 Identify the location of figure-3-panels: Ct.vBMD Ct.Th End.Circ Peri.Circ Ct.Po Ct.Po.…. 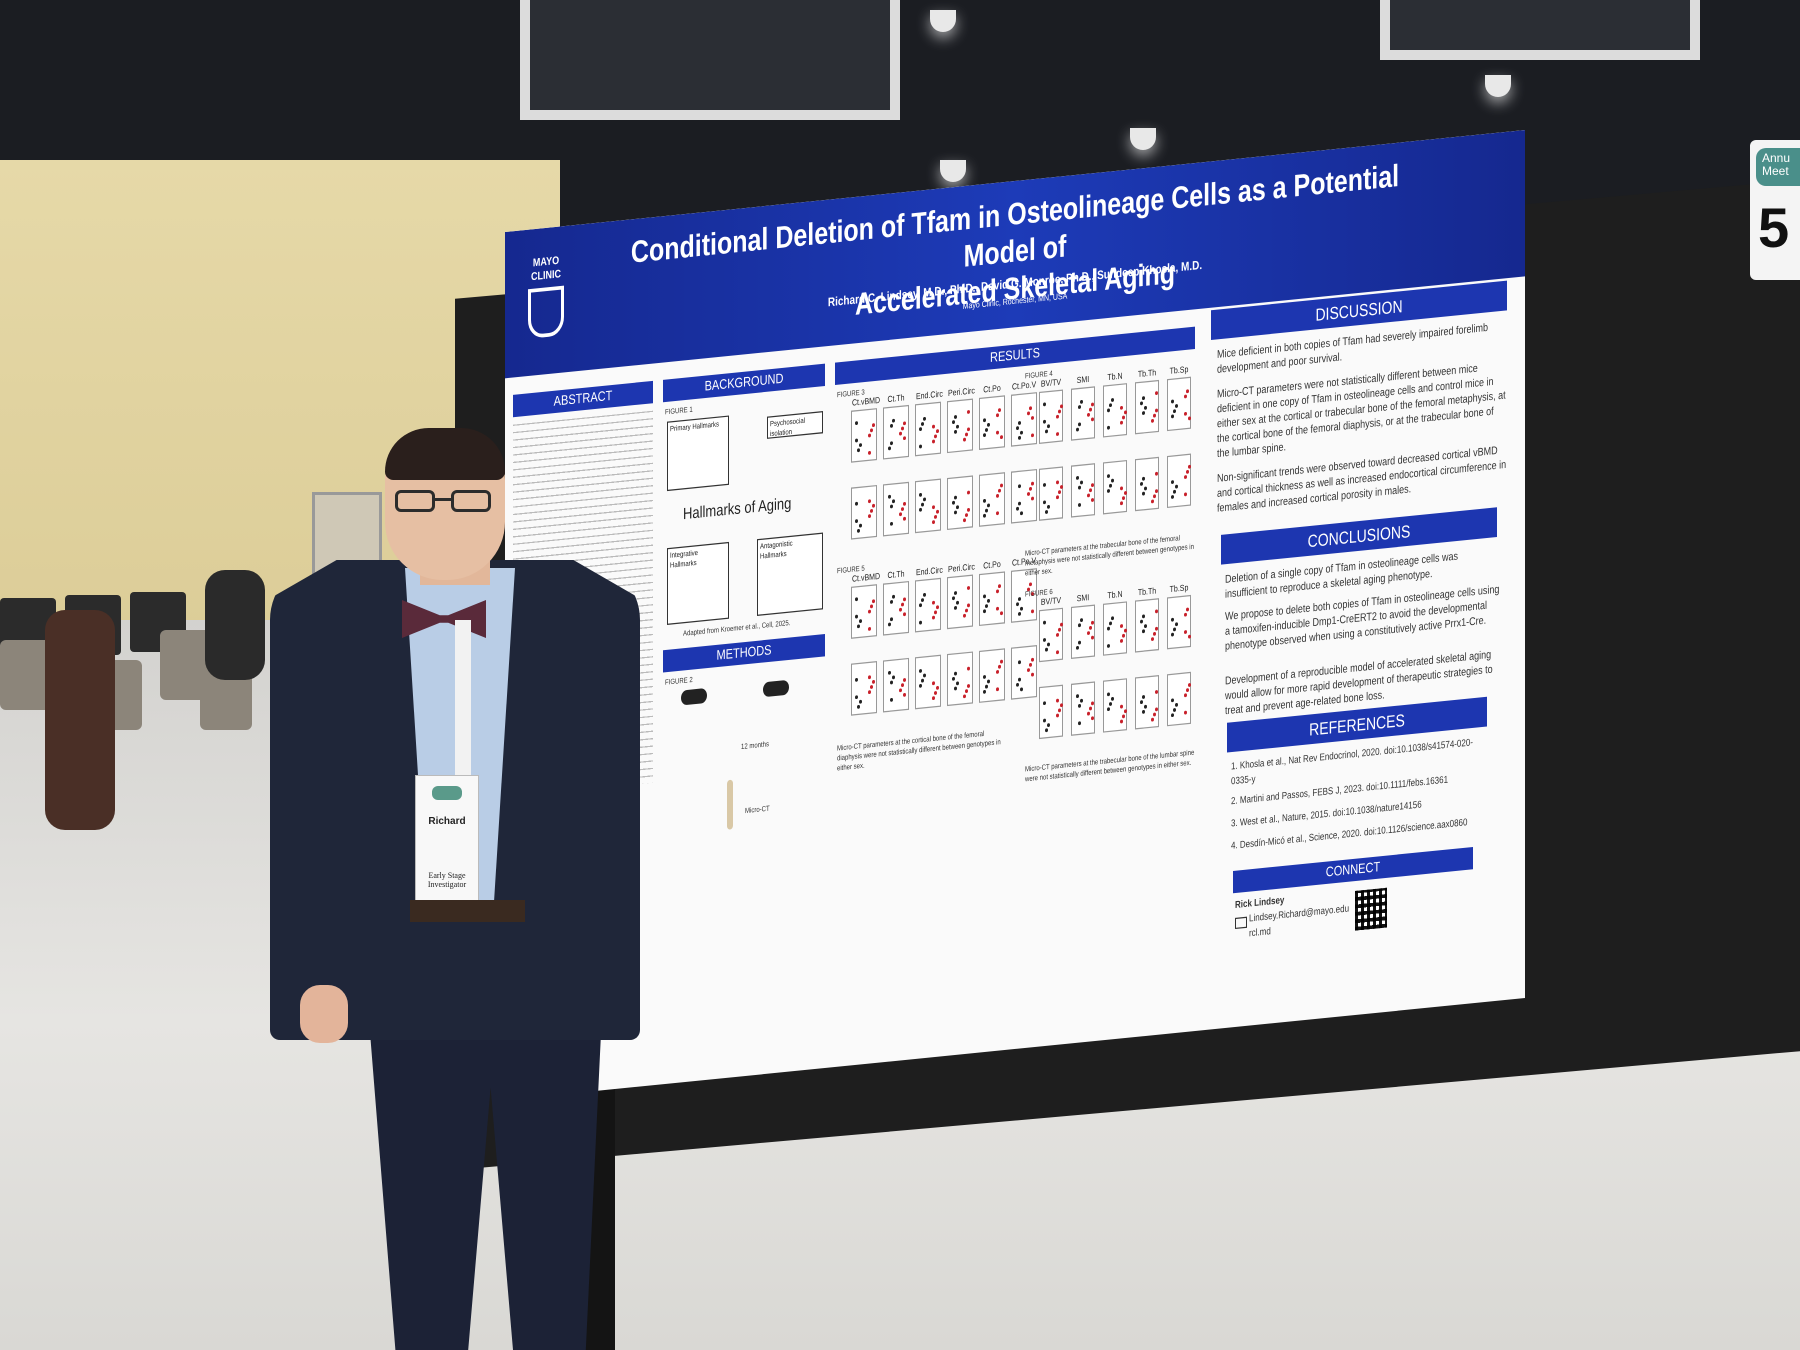
(944, 460).